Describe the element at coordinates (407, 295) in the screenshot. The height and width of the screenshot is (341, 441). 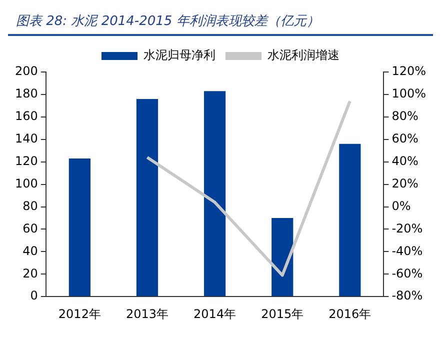
I see `y2-tick-label: -80%` at that location.